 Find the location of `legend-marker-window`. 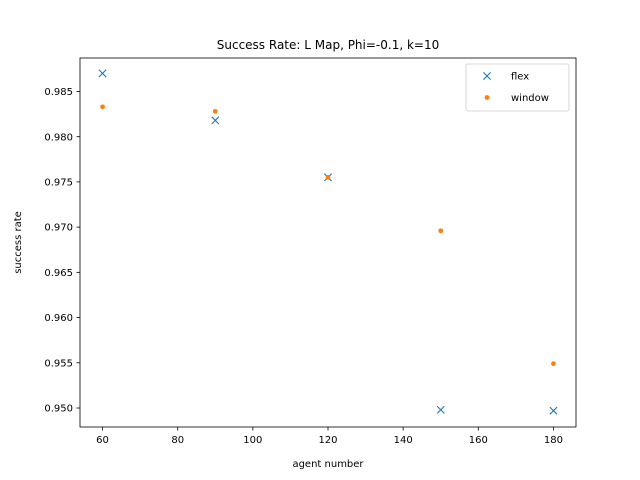

legend-marker-window is located at coordinates (487, 97).